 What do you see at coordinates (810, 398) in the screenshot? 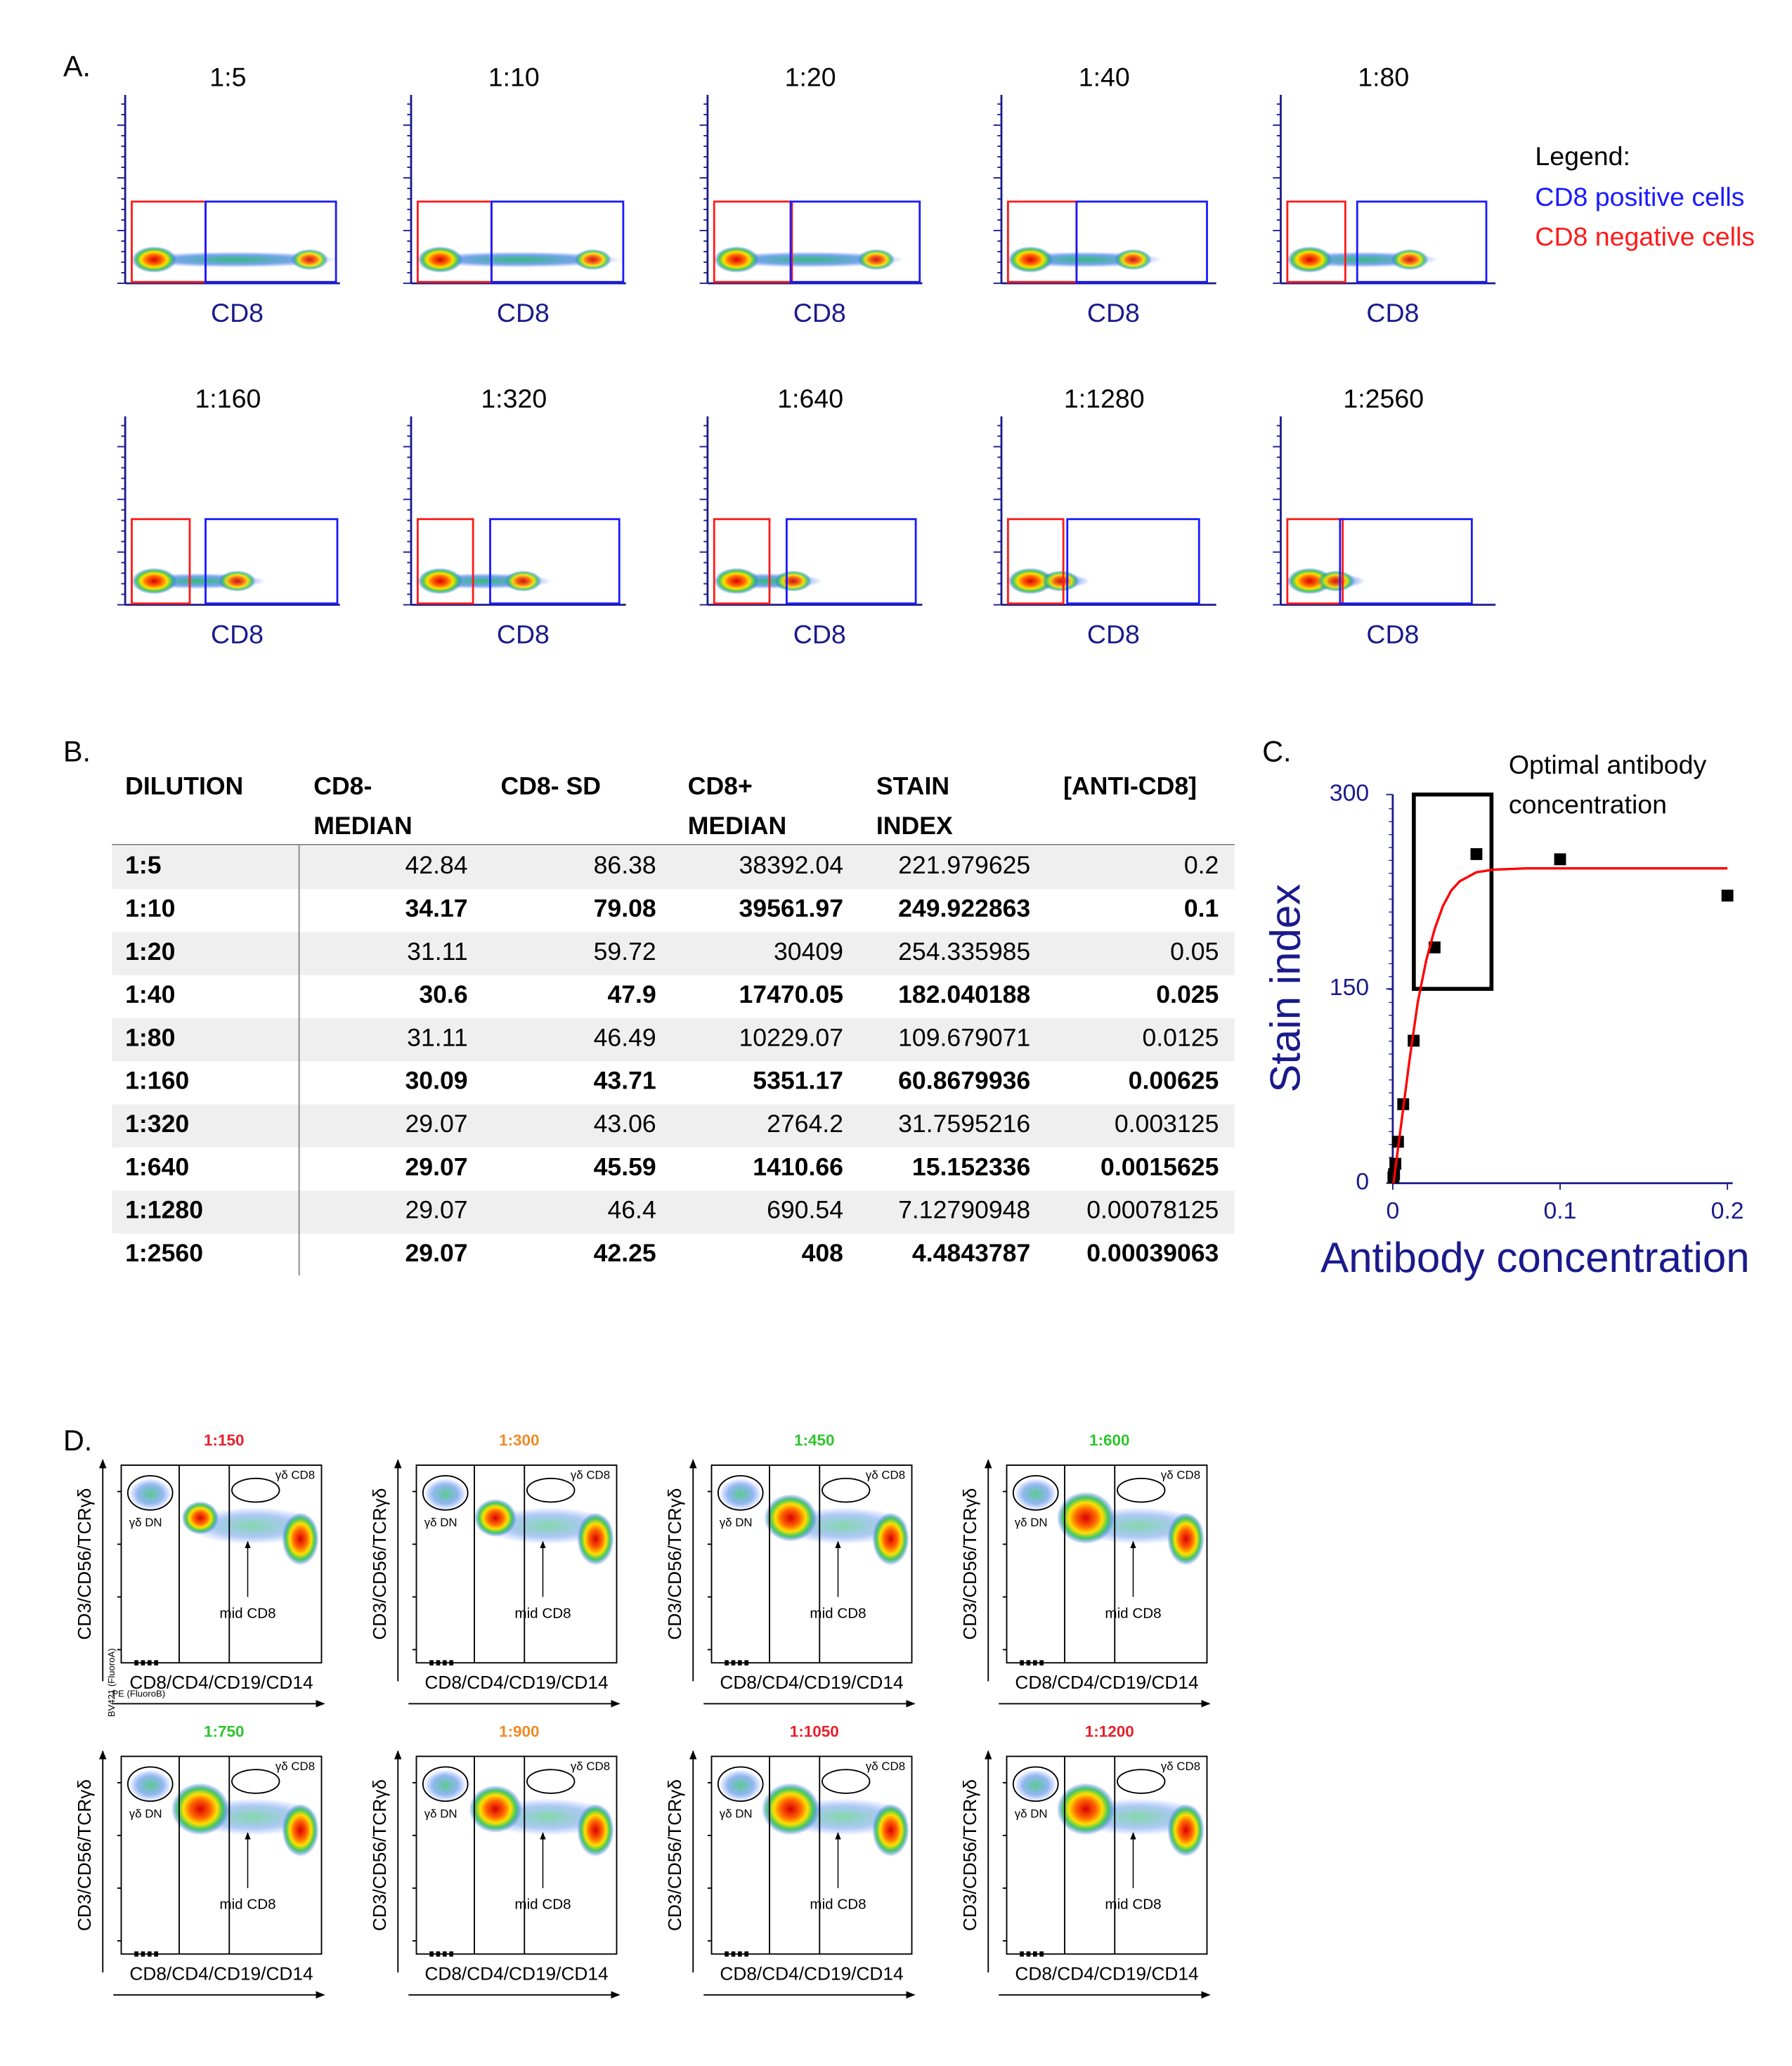
I see `plot-title: 1:640` at bounding box center [810, 398].